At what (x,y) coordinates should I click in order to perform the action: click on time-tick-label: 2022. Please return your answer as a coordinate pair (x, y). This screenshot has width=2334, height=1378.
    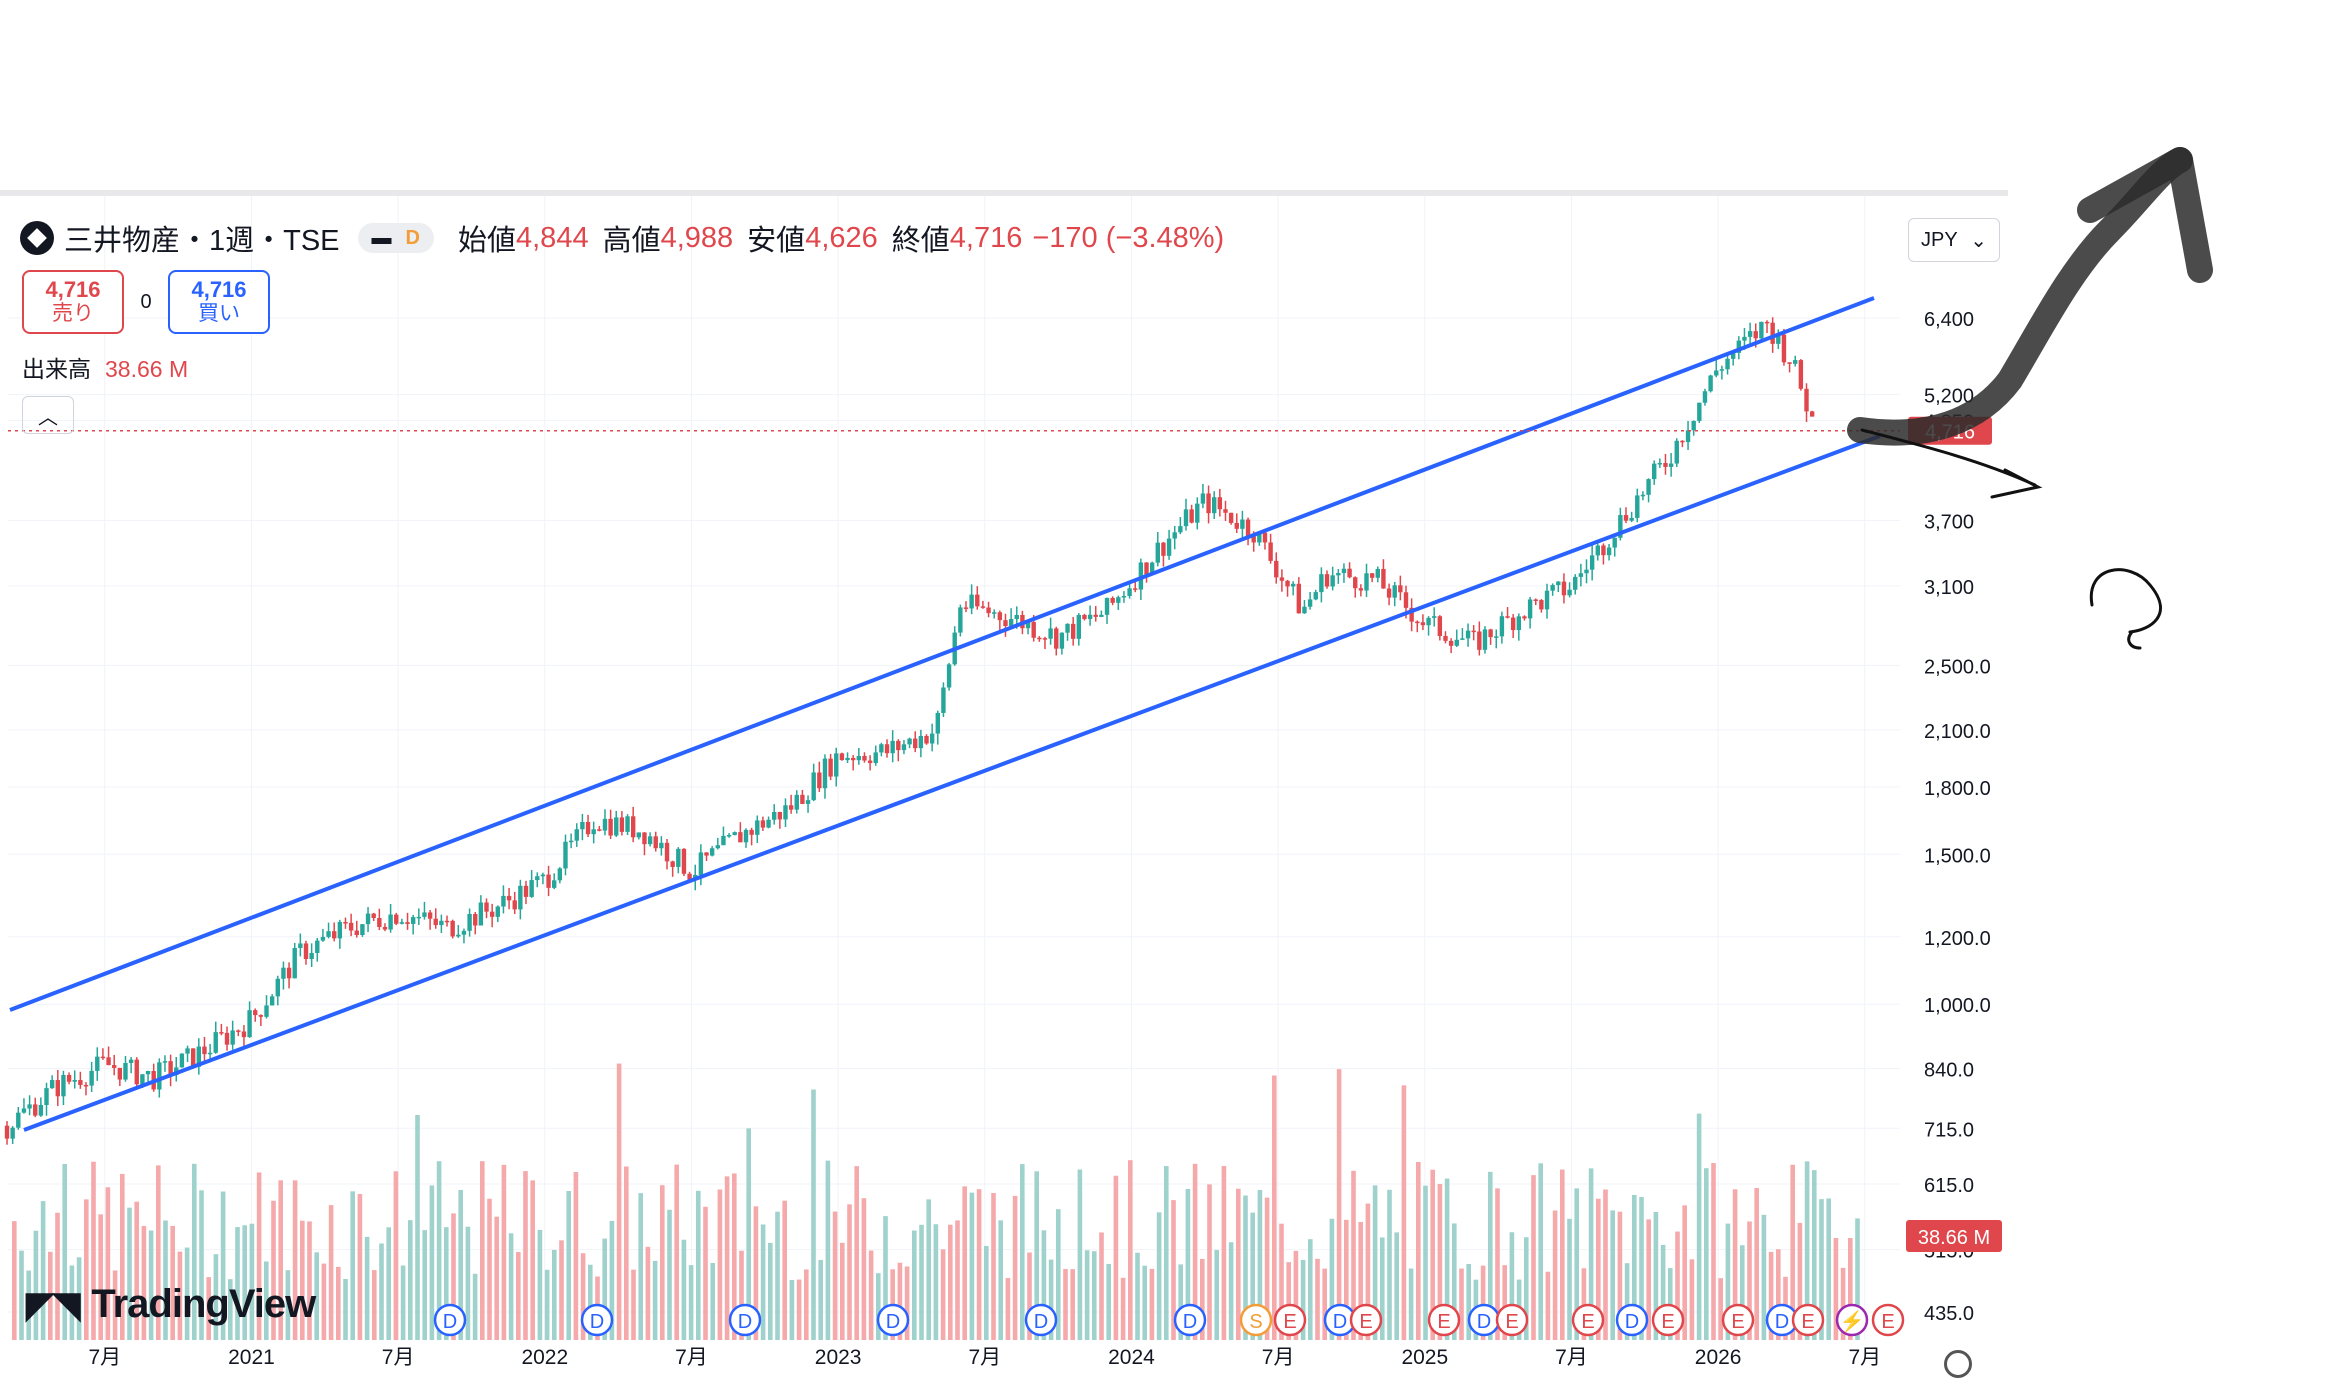
    Looking at the image, I should click on (544, 1357).